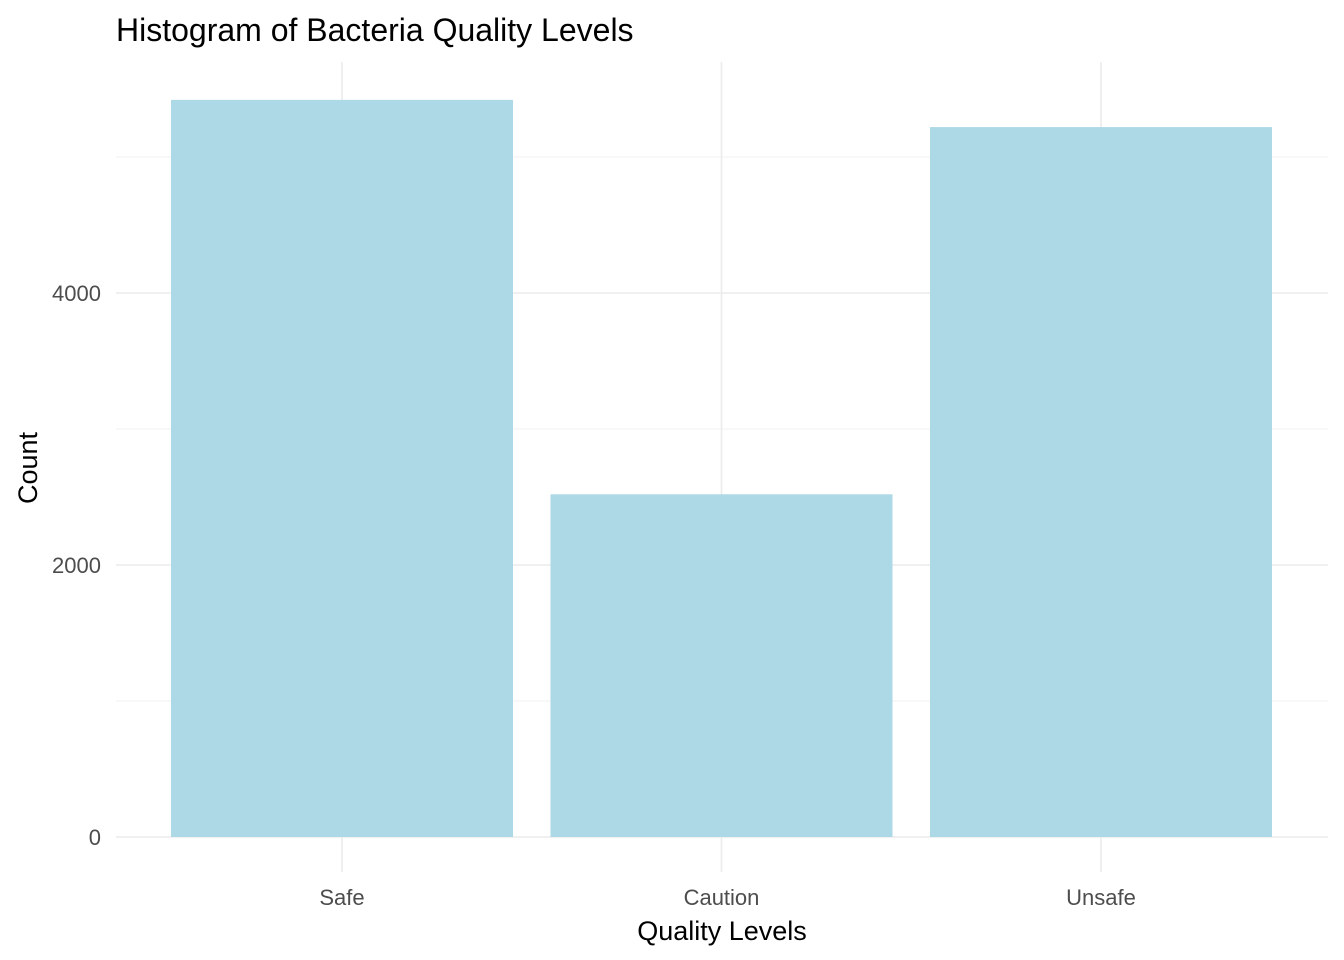 The width and height of the screenshot is (1344, 960). I want to click on x-axis-ticks: Safe Caution Unsafe, so click(727, 897).